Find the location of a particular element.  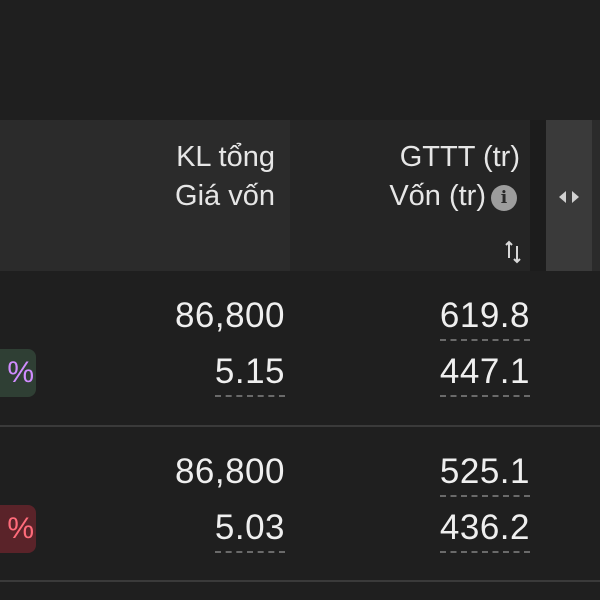

info-icon: i is located at coordinates (504, 198).